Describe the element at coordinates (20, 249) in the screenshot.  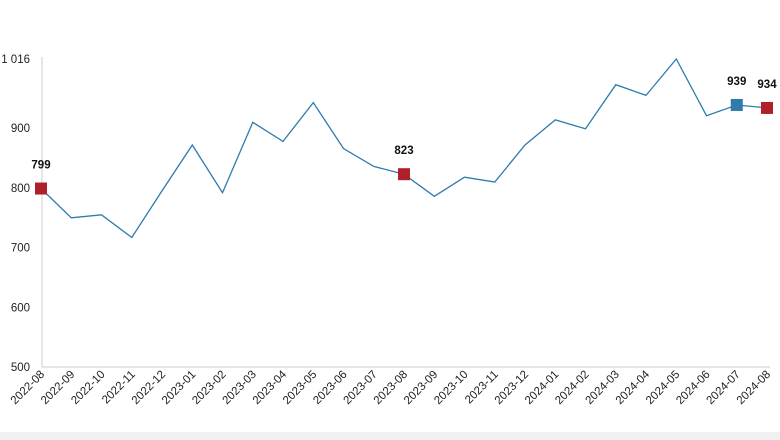
I see `y-tick-label: 700` at that location.